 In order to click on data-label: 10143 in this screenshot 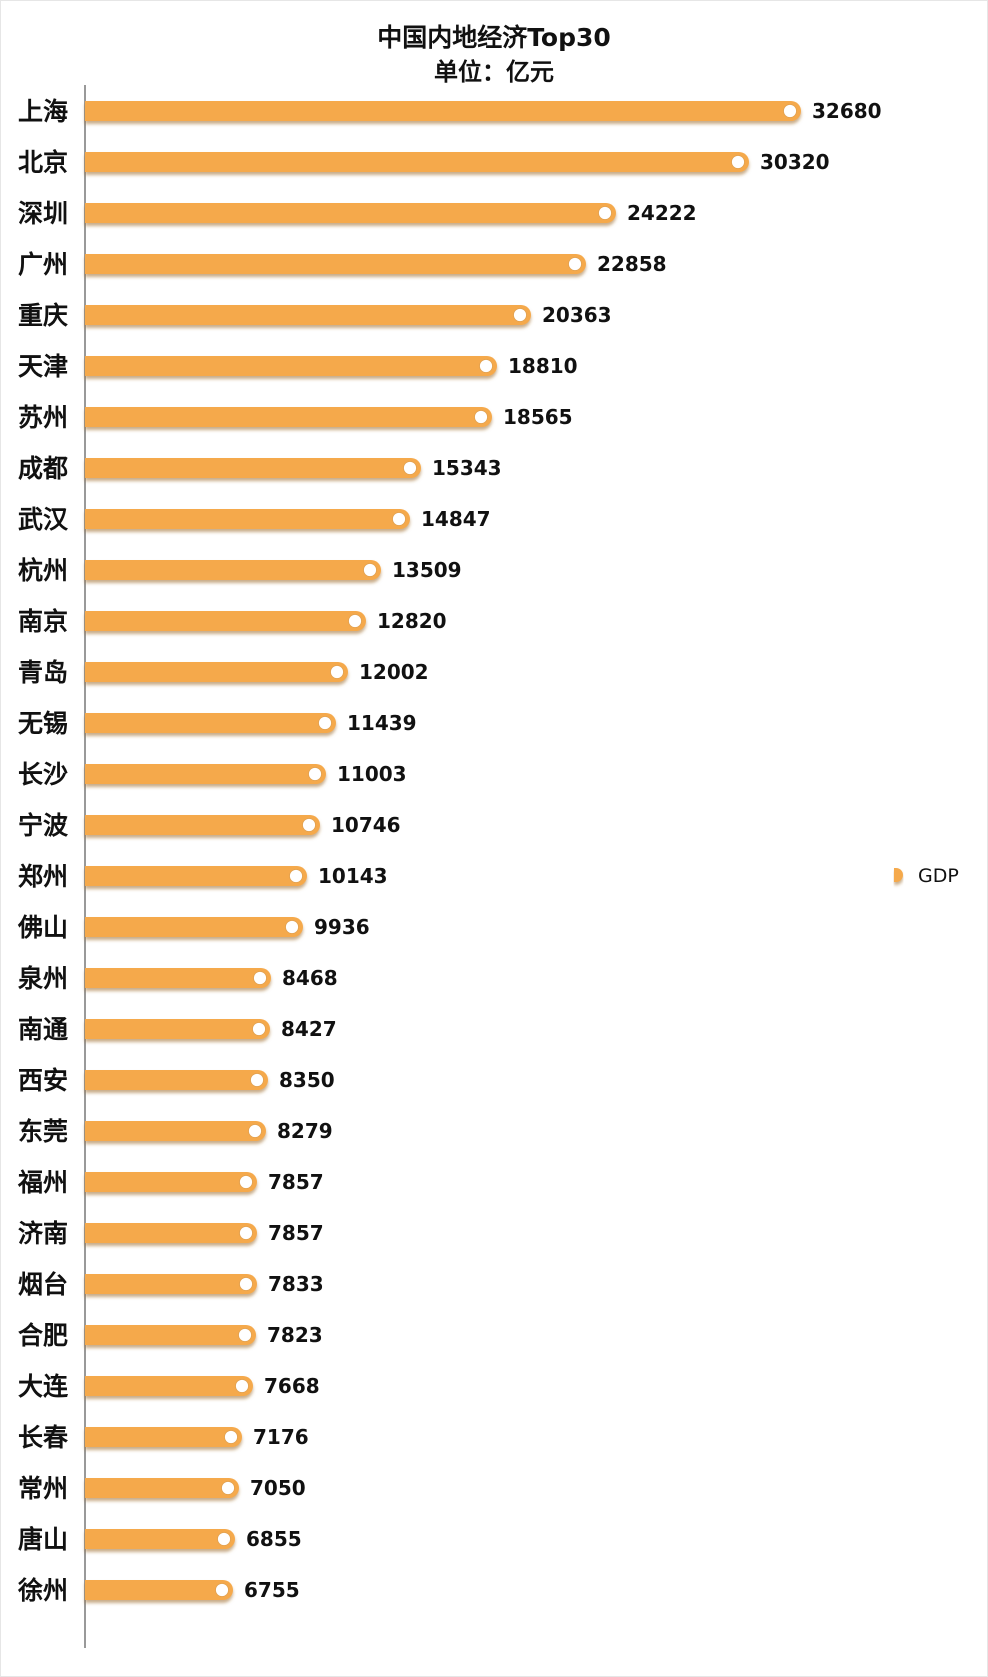, I will do `click(353, 876)`.